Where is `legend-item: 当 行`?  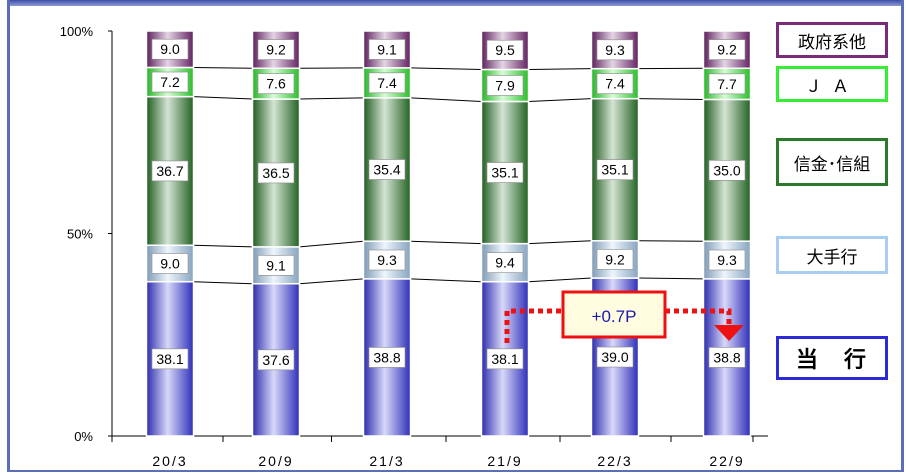
legend-item: 当 行 is located at coordinates (832, 358).